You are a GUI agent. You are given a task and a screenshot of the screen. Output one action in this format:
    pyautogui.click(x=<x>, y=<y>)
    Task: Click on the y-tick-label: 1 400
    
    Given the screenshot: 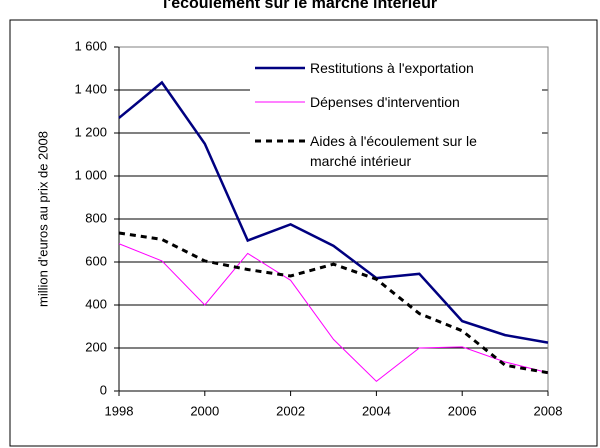 What is the action you would take?
    pyautogui.click(x=90, y=88)
    